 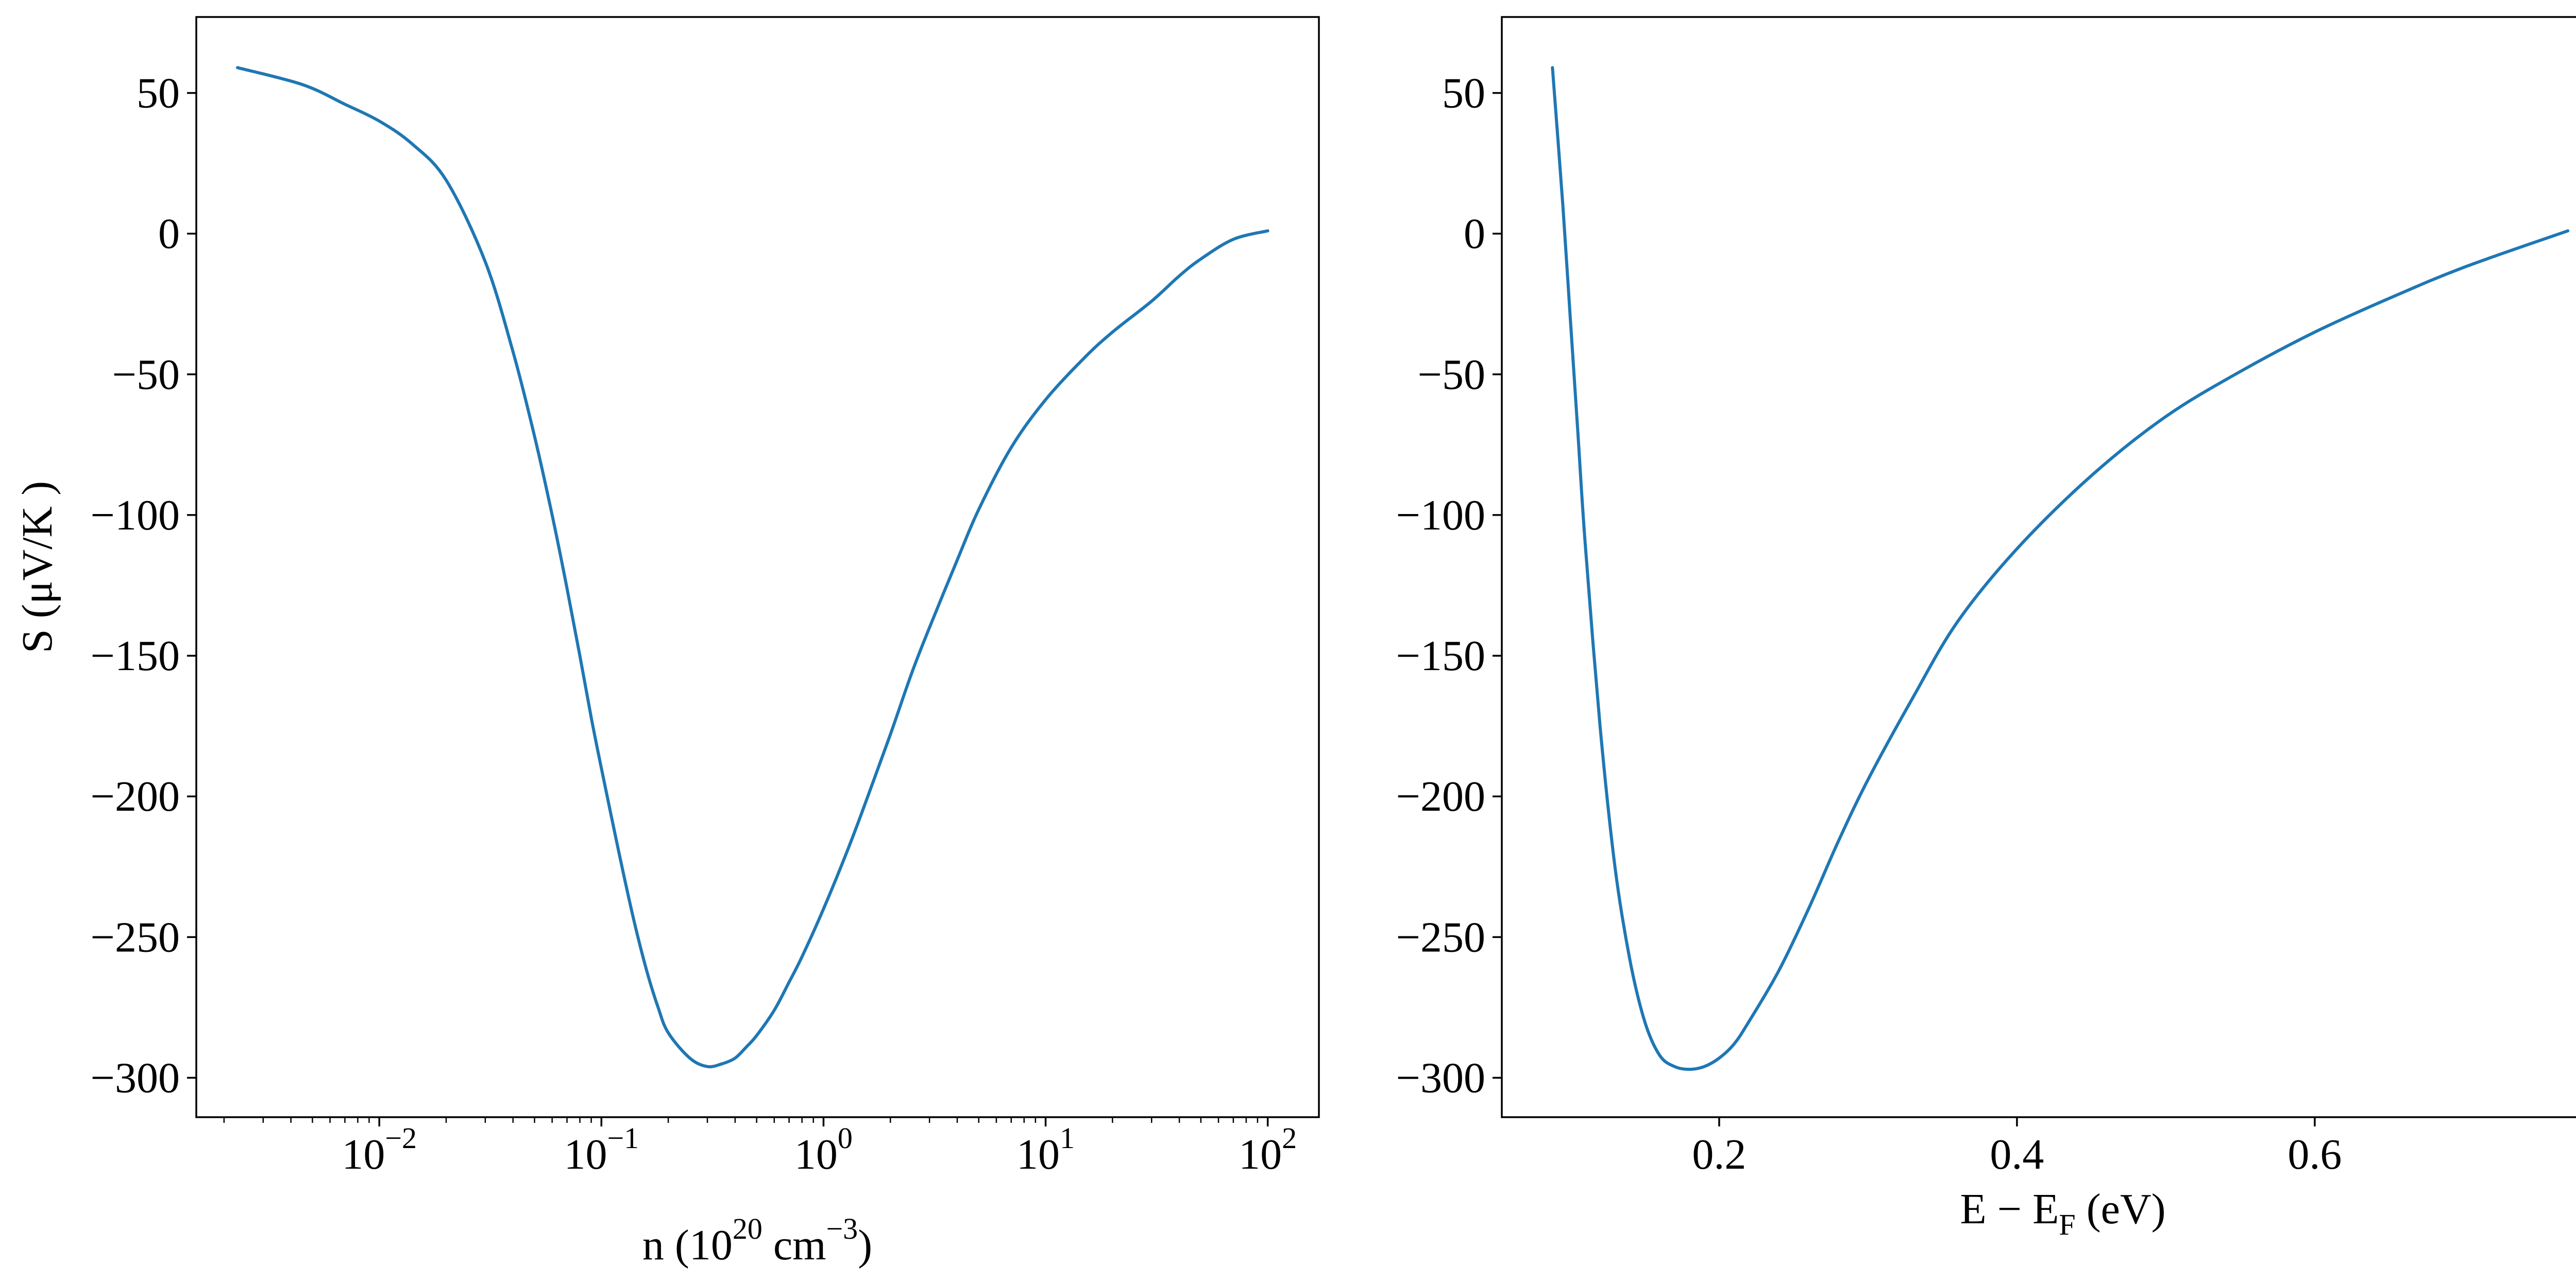 I want to click on x-tick-label: 10¹, so click(x=1045, y=1149).